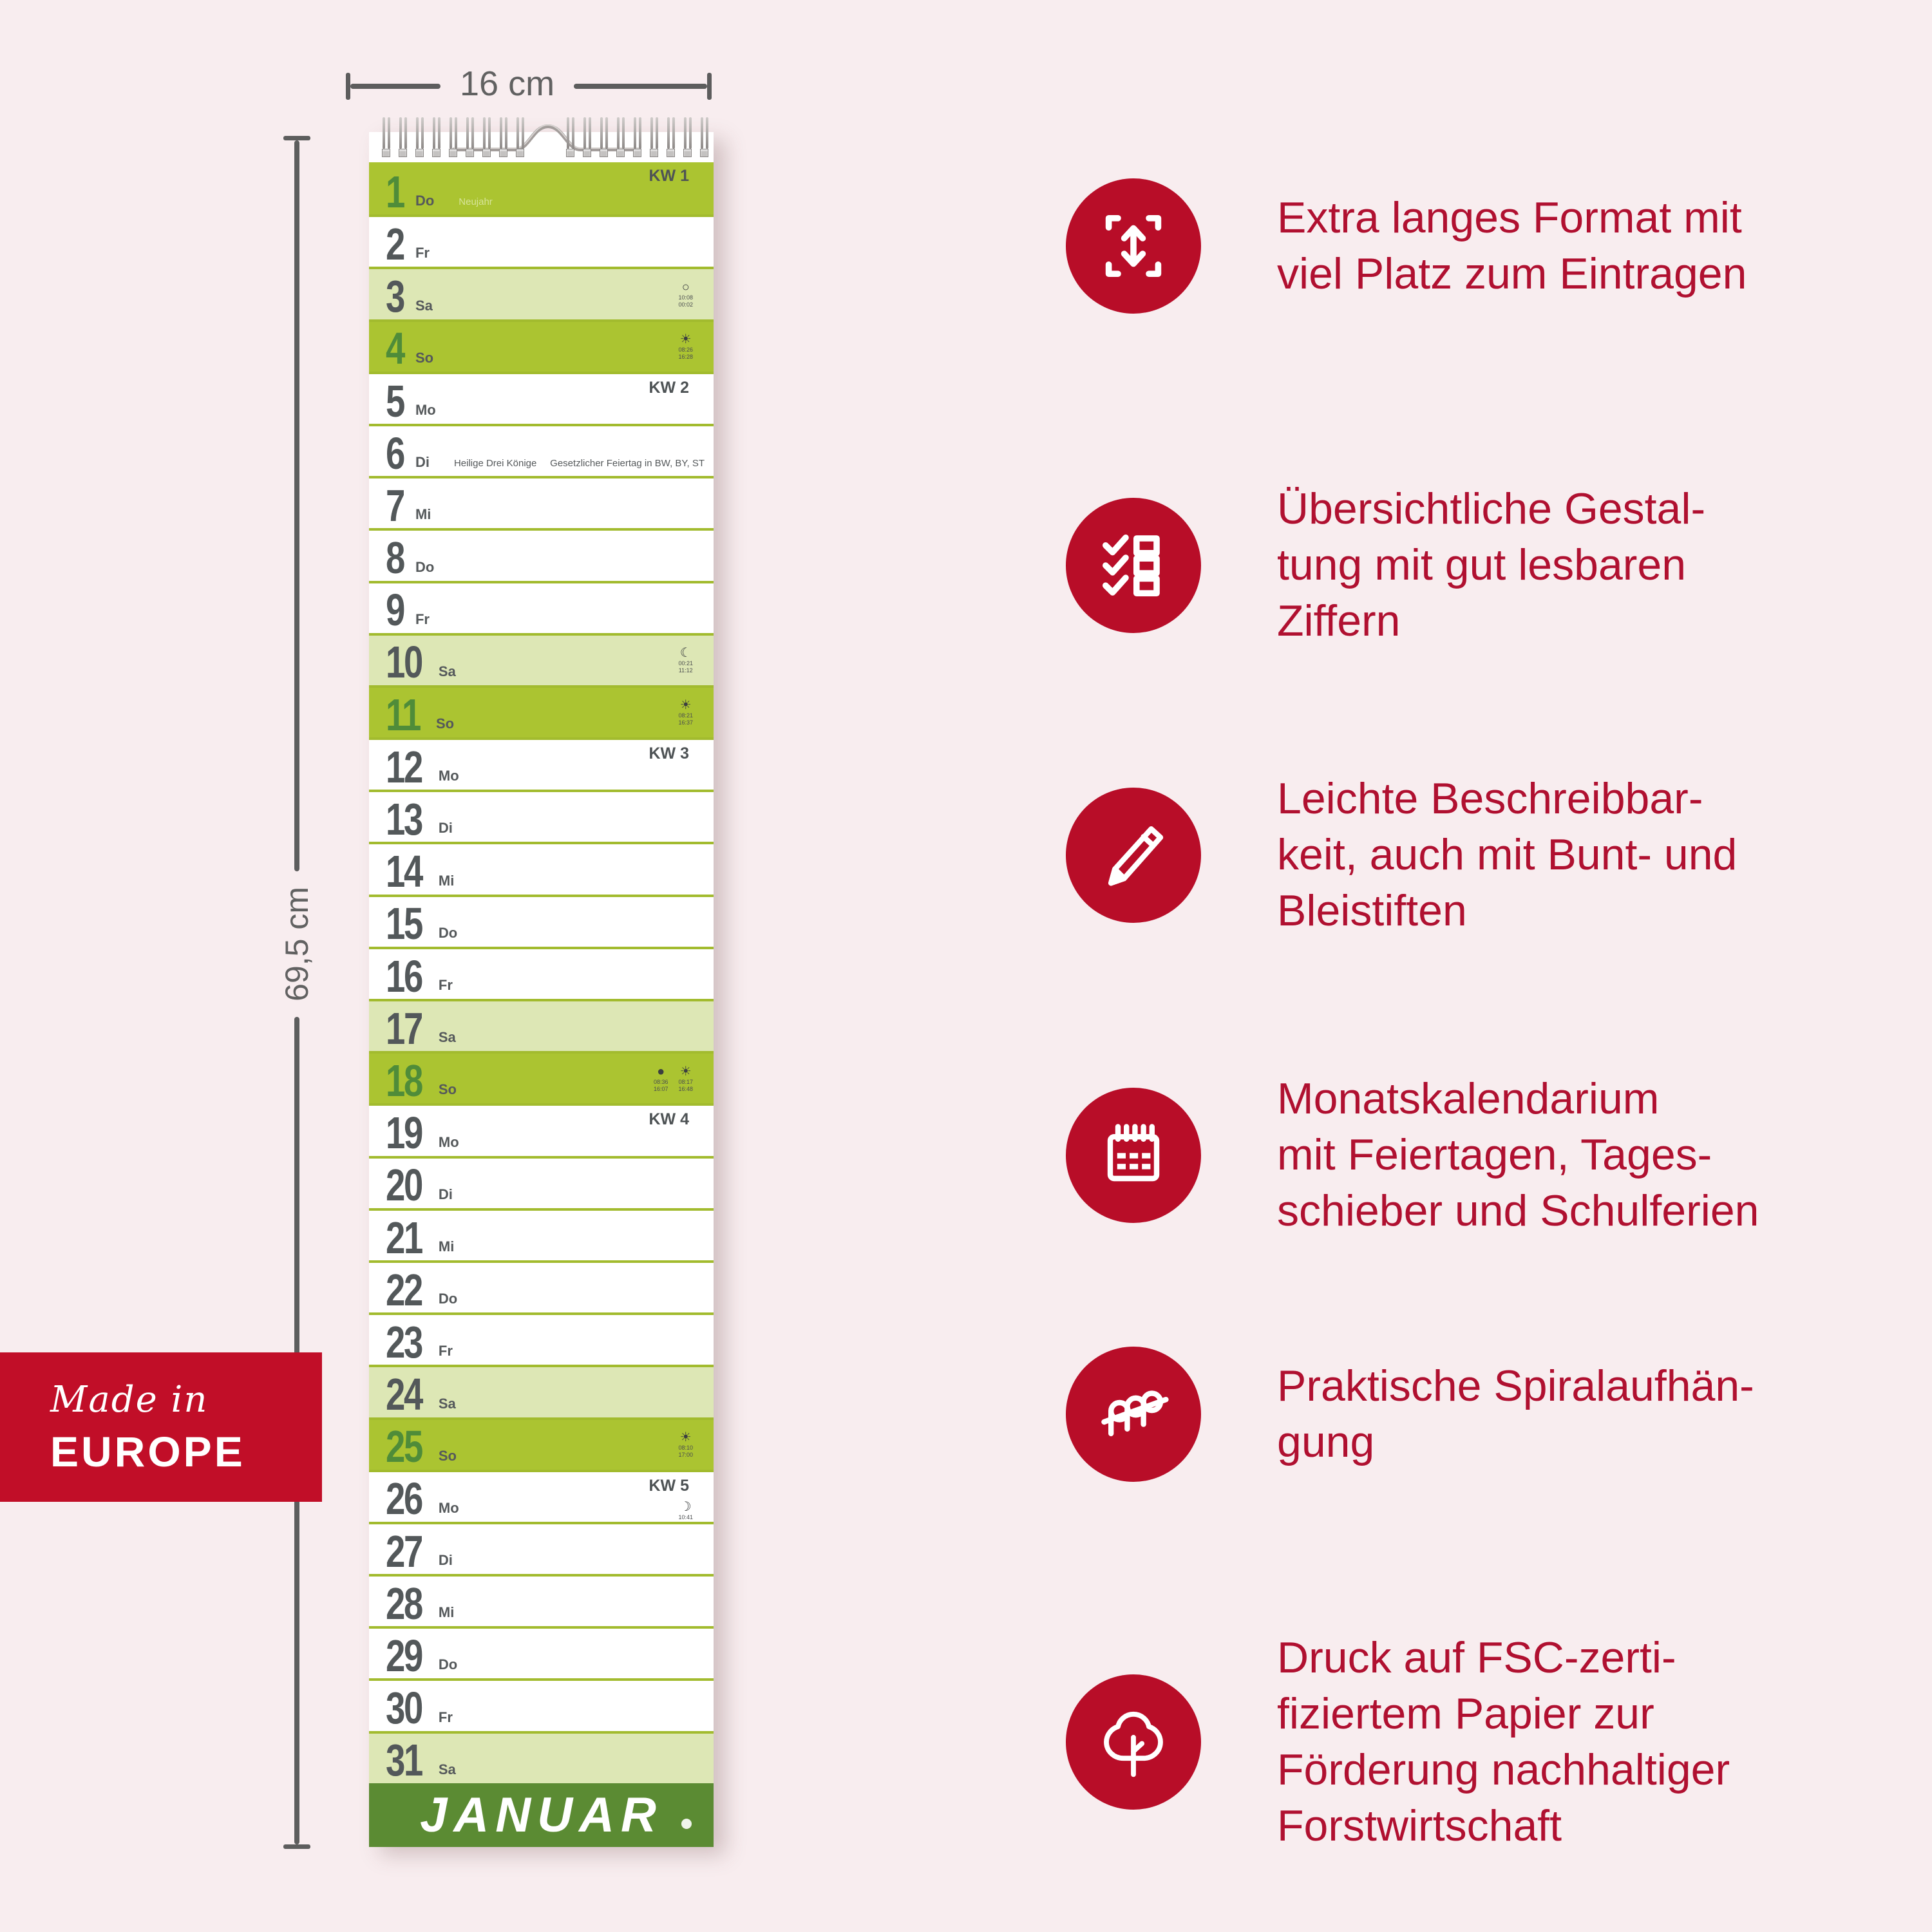  I want to click on weekday-label: Sa, so click(447, 1403).